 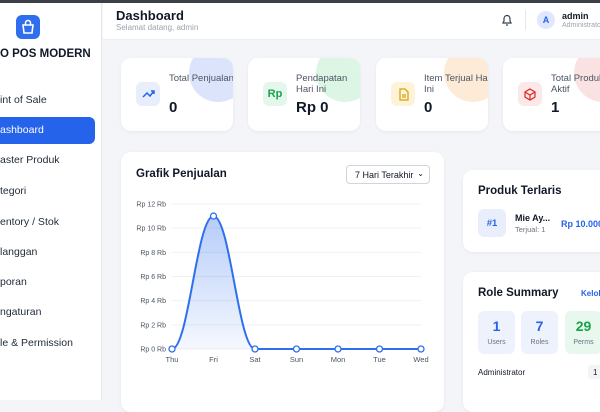 I want to click on stat-icon: Rp, so click(x=275, y=94).